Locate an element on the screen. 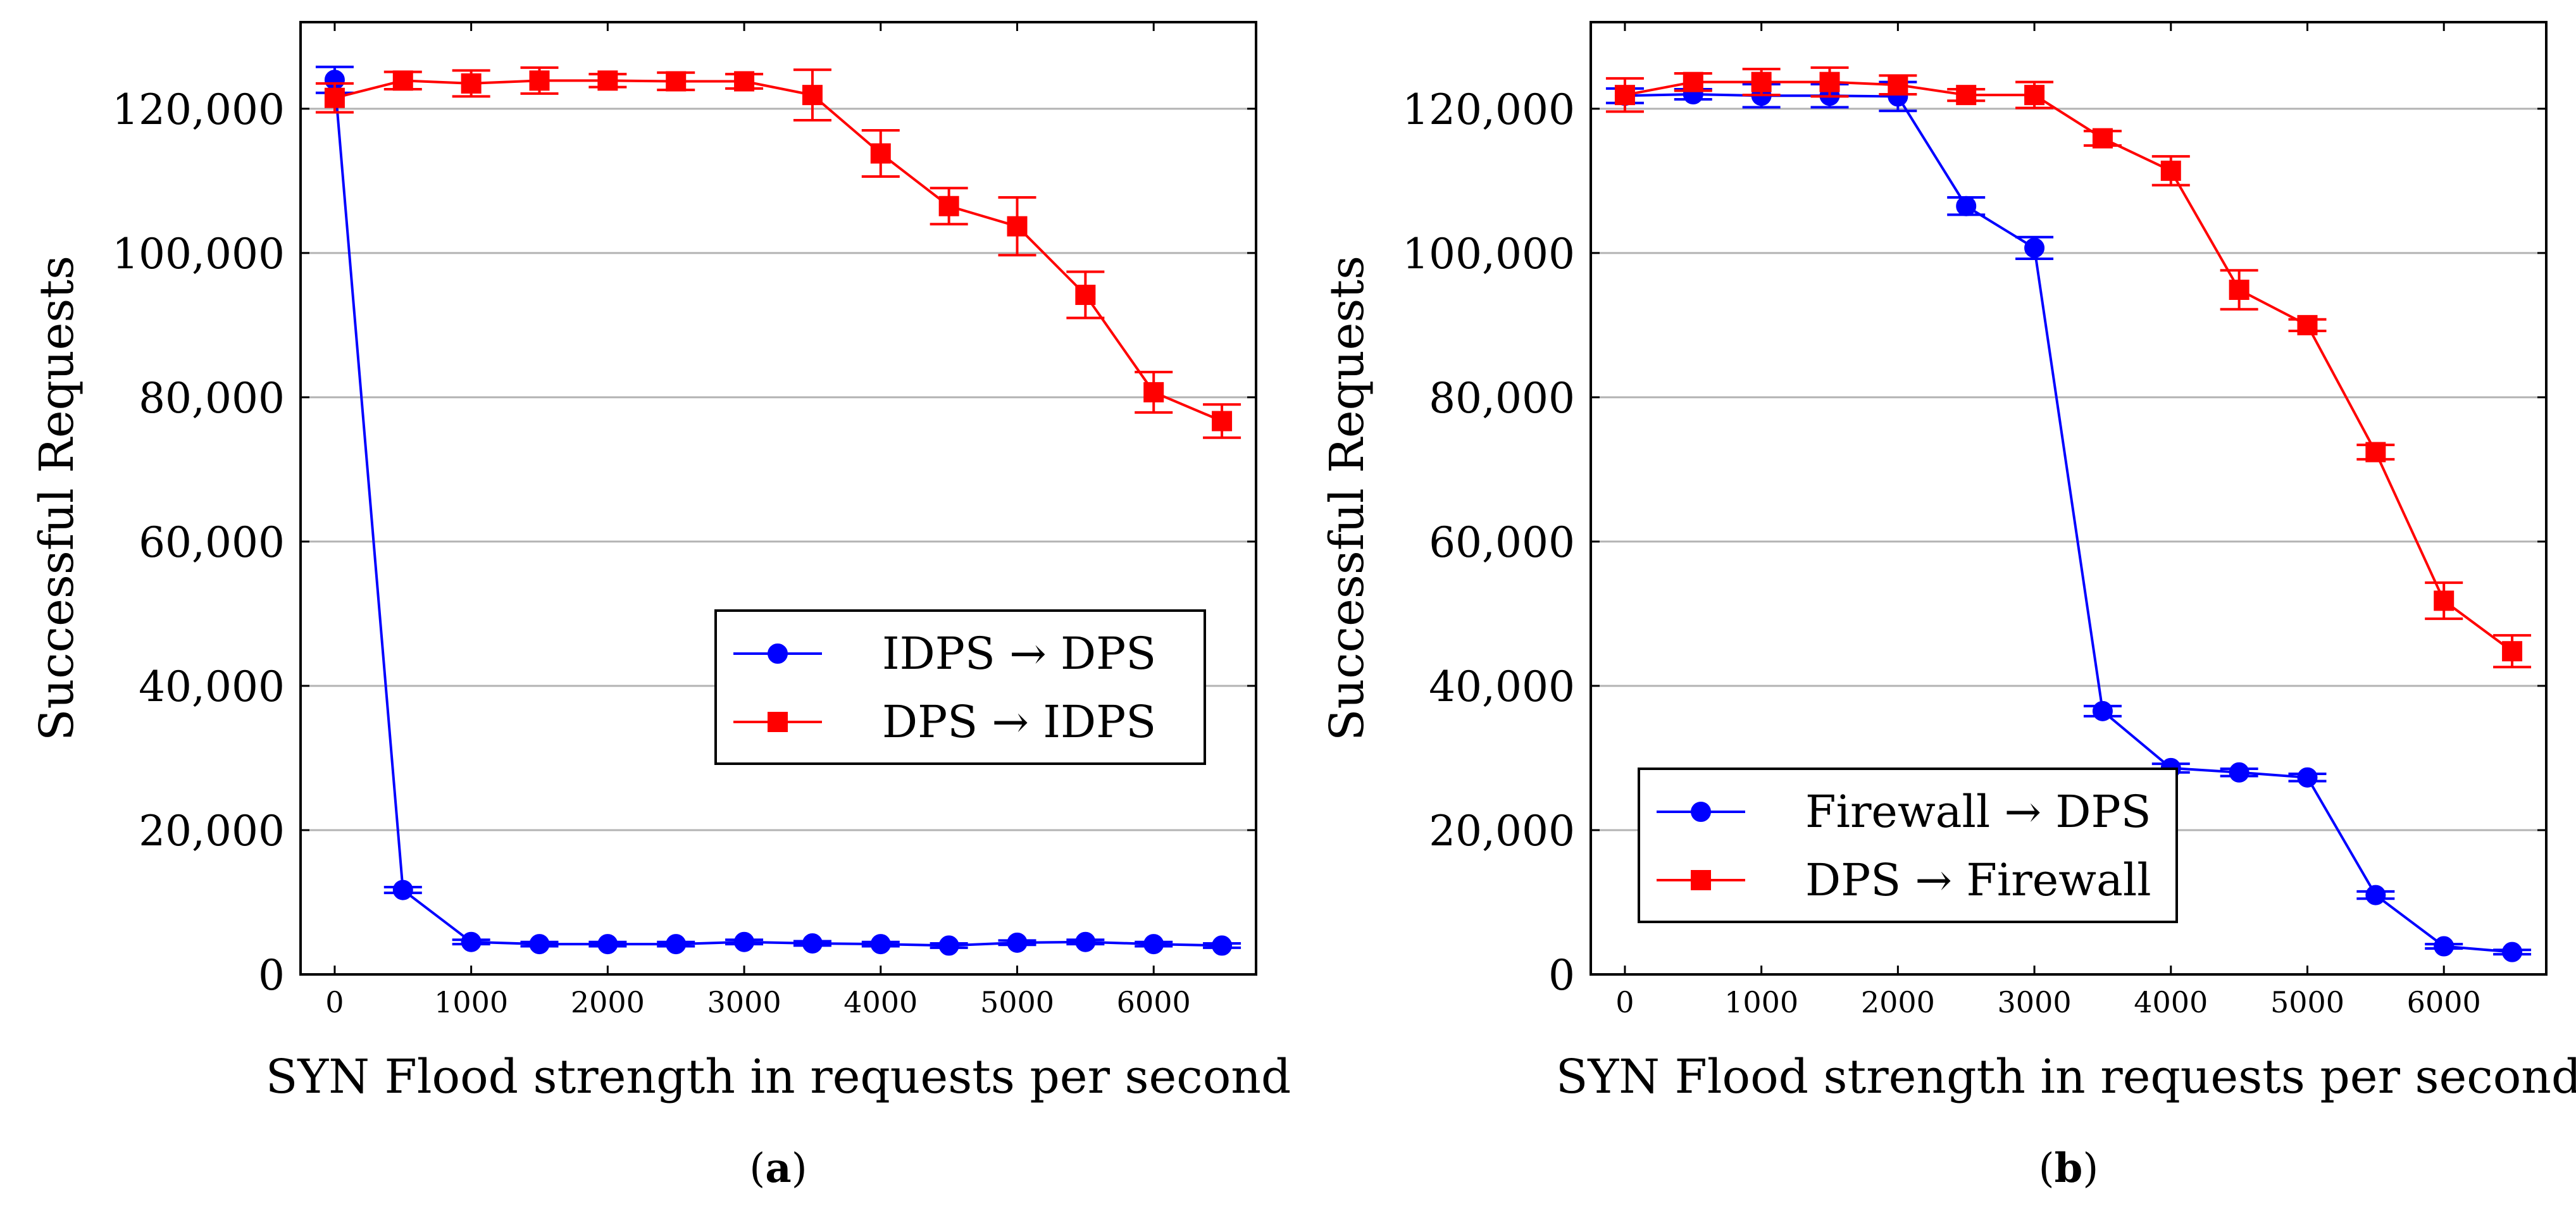 The image size is (2576, 1206). y-tick-label: 40,000 is located at coordinates (212, 686).